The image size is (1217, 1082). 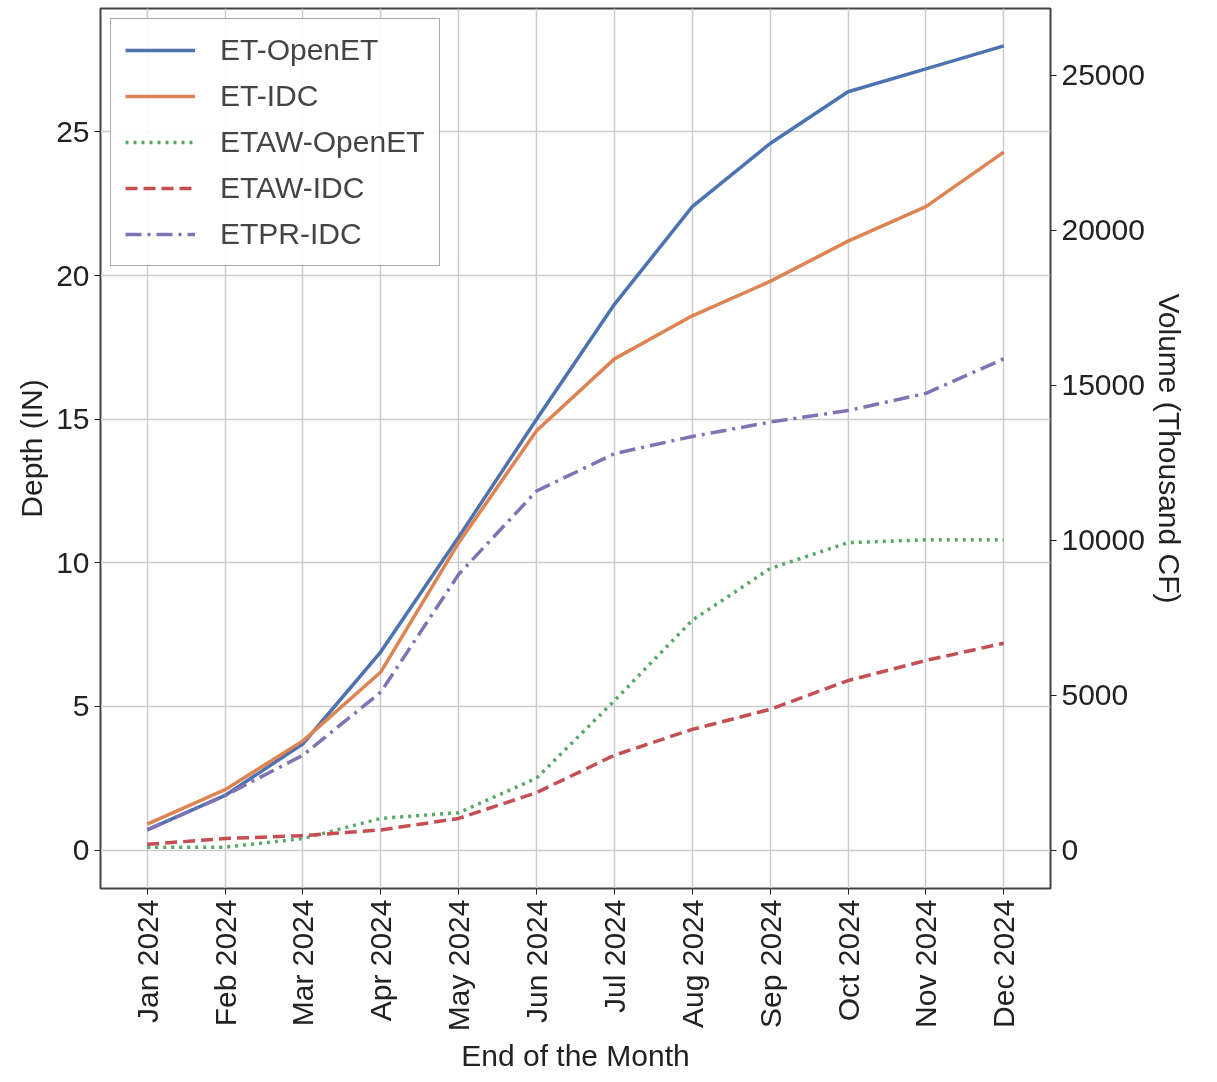 I want to click on legend-label: ET-OpenET, so click(x=299, y=50).